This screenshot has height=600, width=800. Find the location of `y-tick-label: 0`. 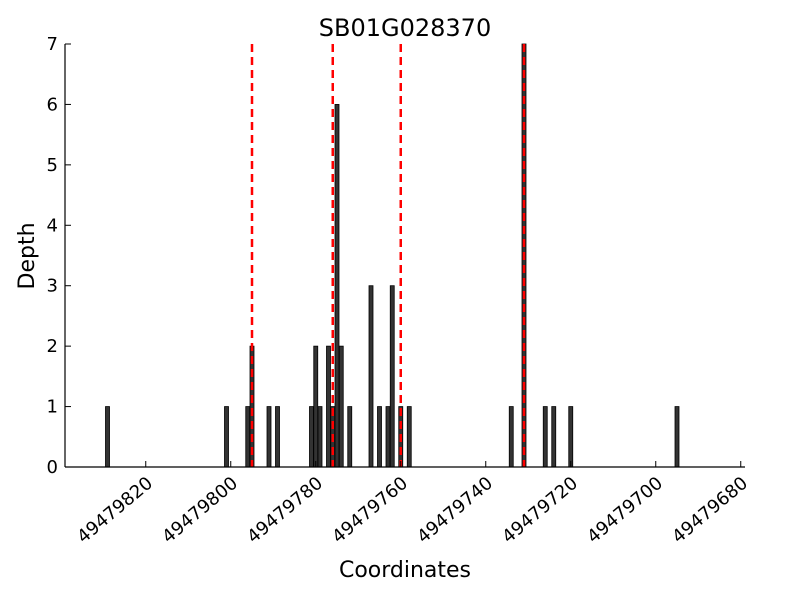

y-tick-label: 0 is located at coordinates (52, 467).